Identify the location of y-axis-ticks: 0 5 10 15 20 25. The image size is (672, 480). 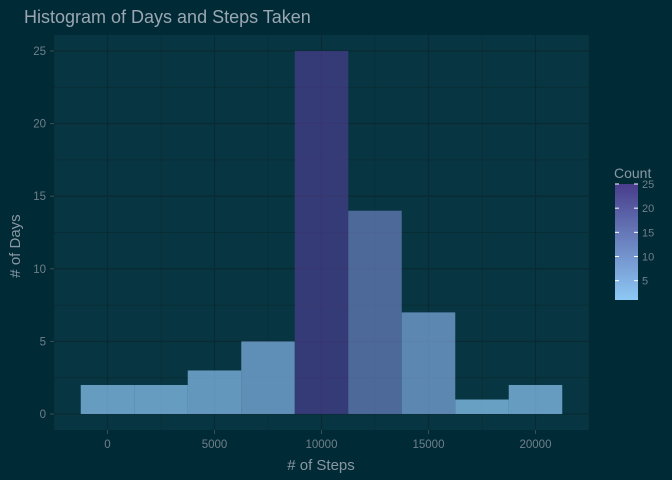
(43, 233).